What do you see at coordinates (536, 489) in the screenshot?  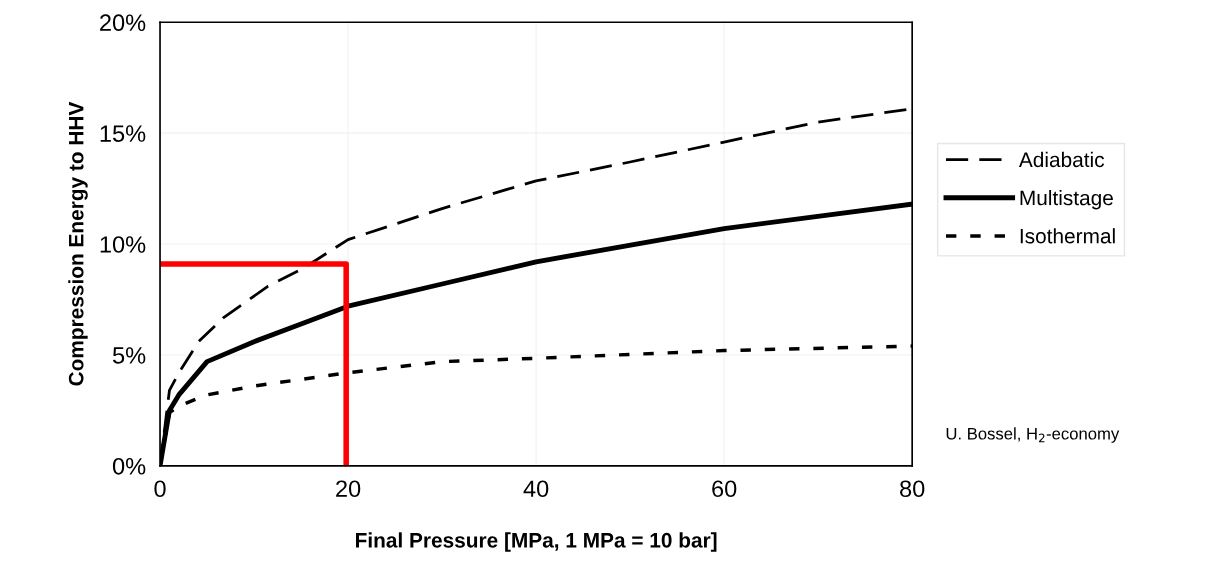 I see `x-tick-label: 40` at bounding box center [536, 489].